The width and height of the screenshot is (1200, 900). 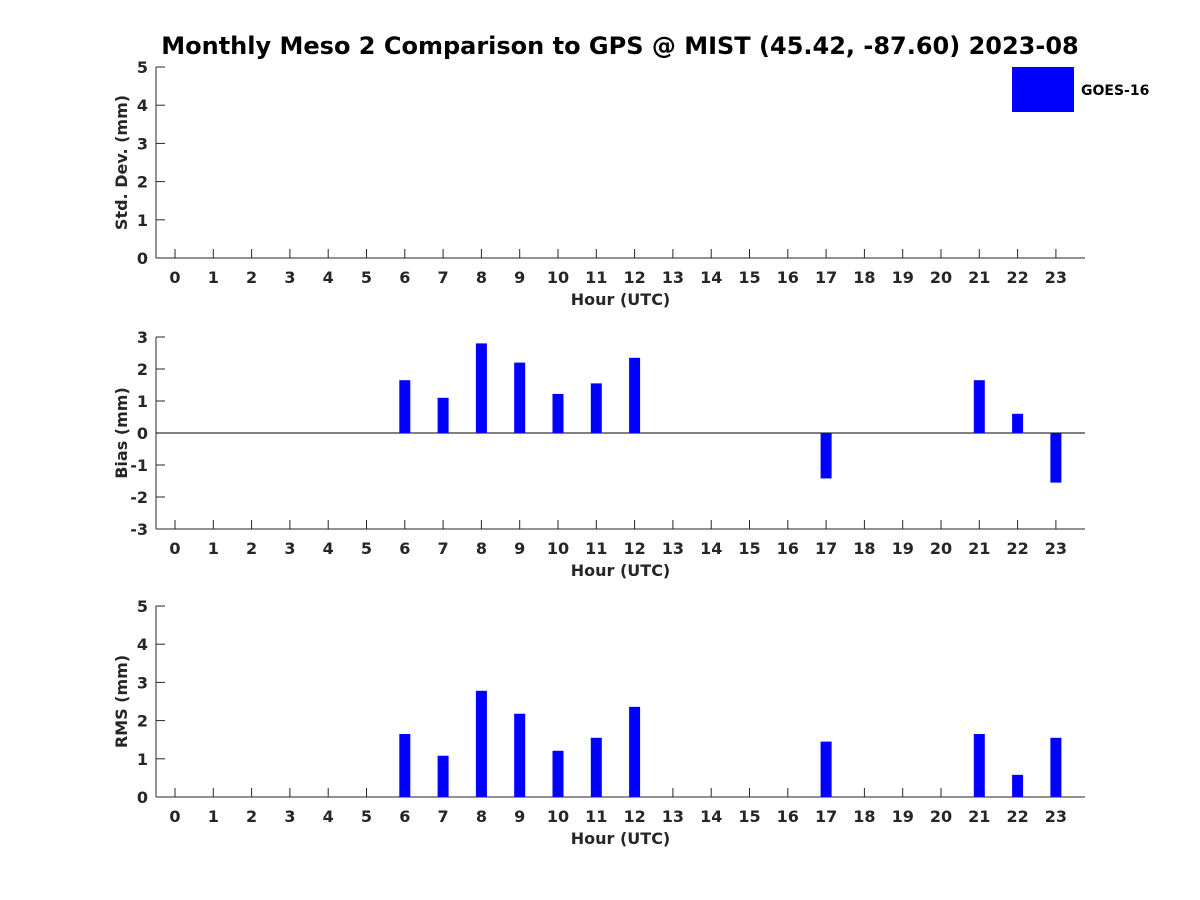 What do you see at coordinates (139, 497) in the screenshot?
I see `y-tick-label: -2` at bounding box center [139, 497].